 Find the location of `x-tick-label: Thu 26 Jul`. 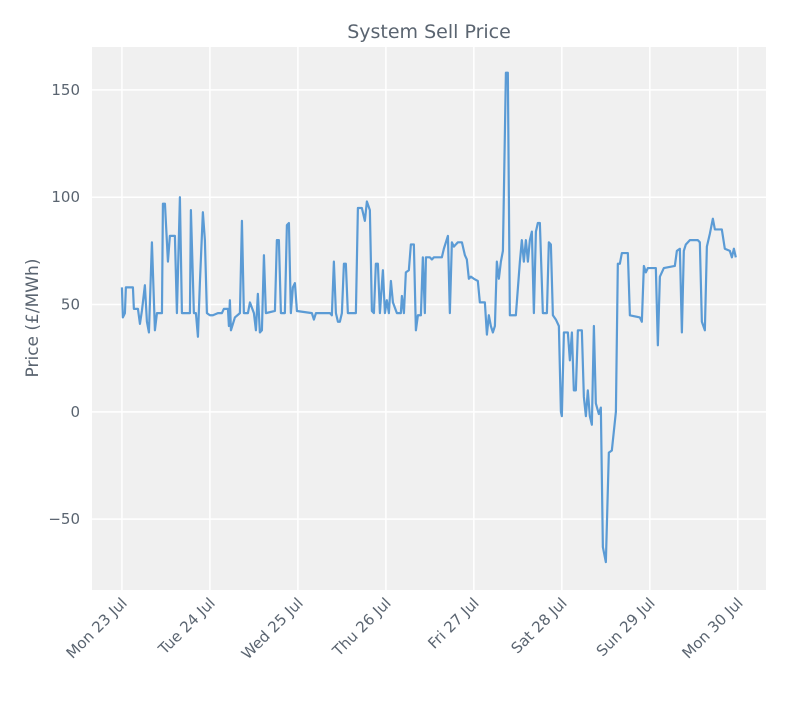

x-tick-label: Thu 26 Jul is located at coordinates (361, 627).